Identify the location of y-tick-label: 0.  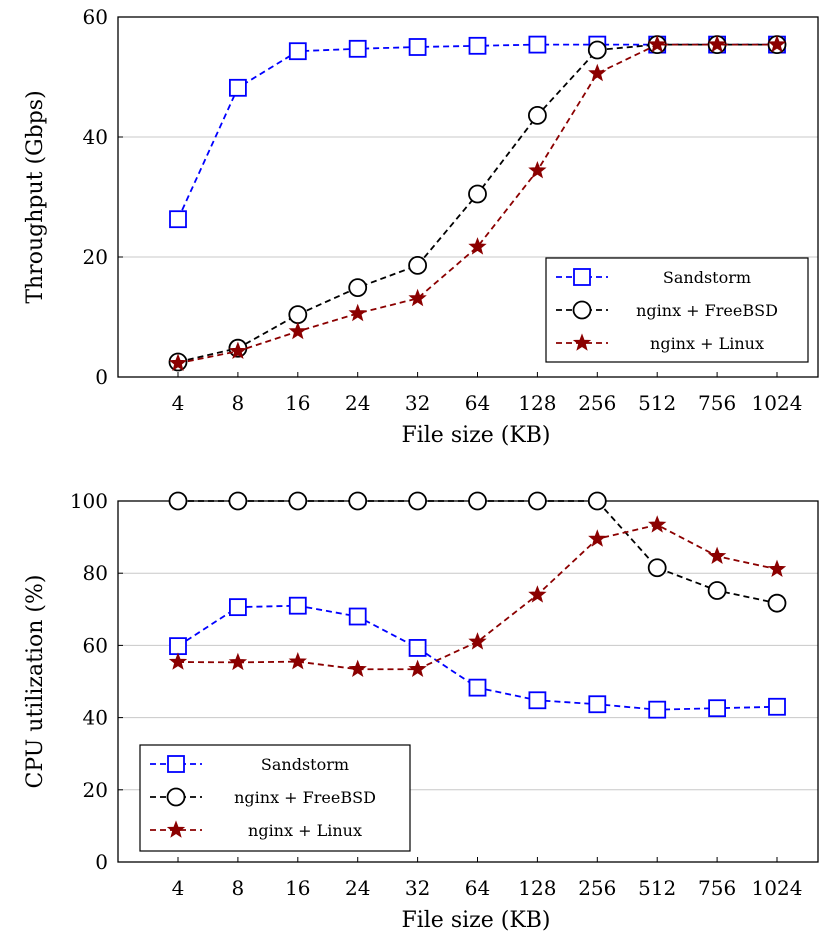
(101, 862).